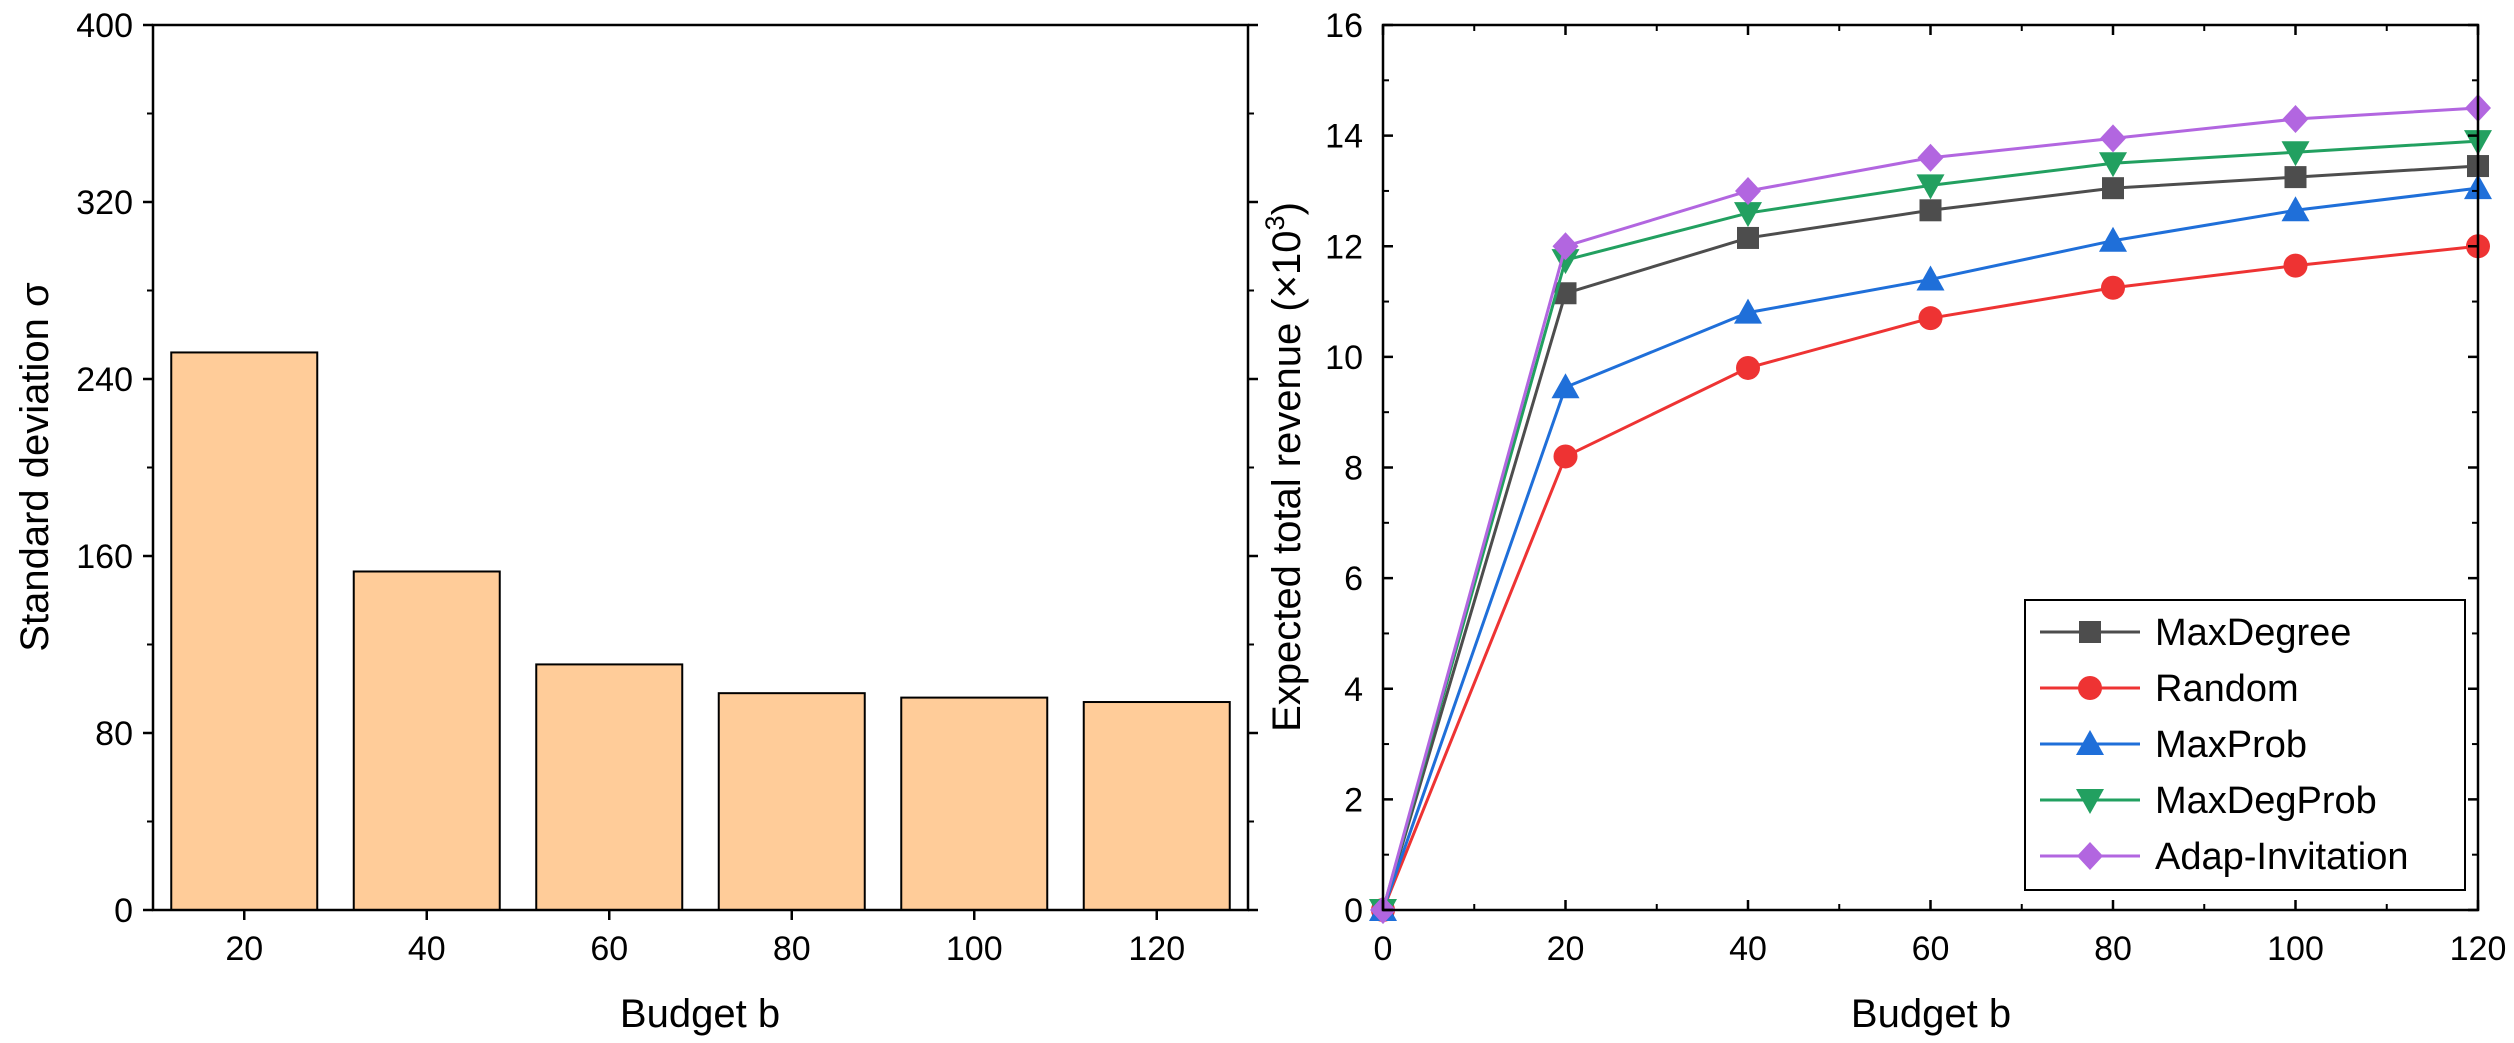  Describe the element at coordinates (2090, 632) in the screenshot. I see `legend-marker-maxdegree` at that location.